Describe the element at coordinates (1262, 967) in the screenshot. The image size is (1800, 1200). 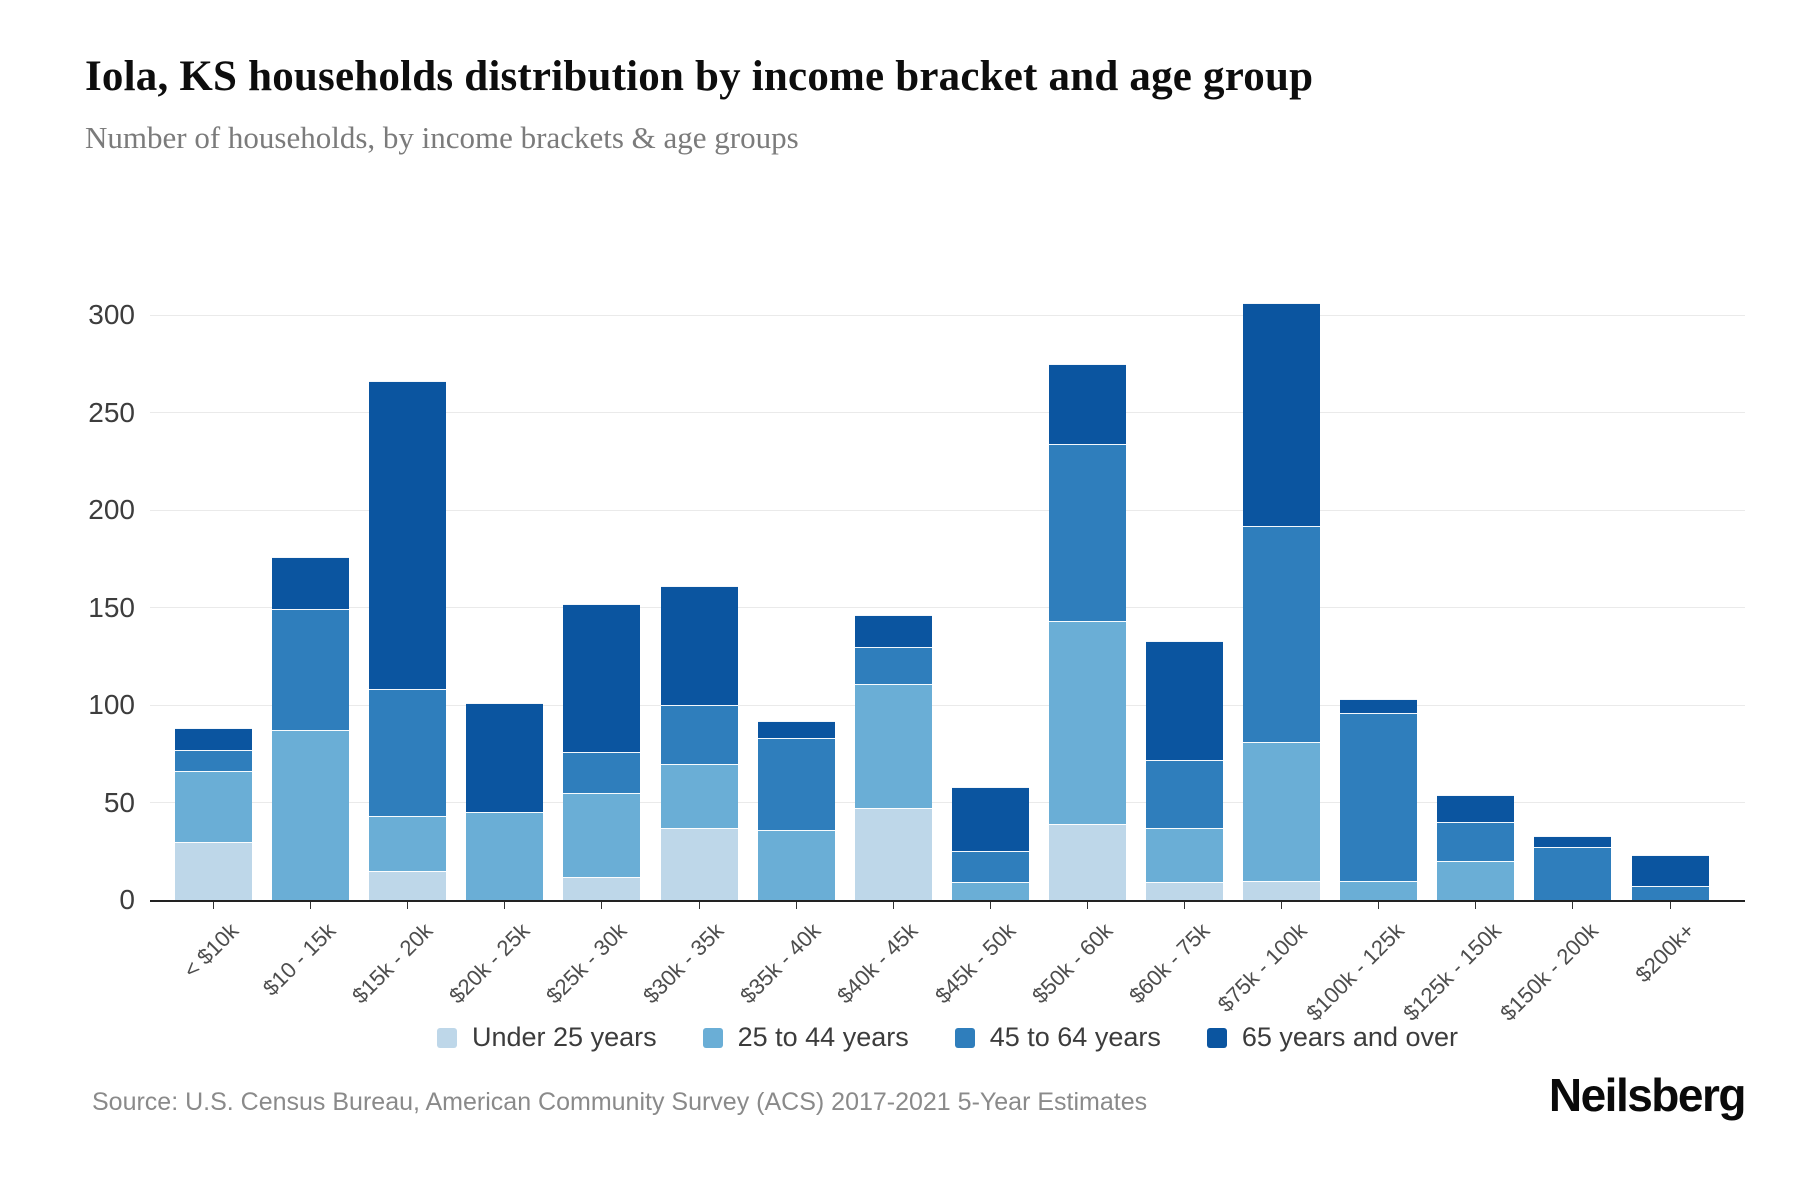
I see `x-axis-tick-label: $75k - 100k` at that location.